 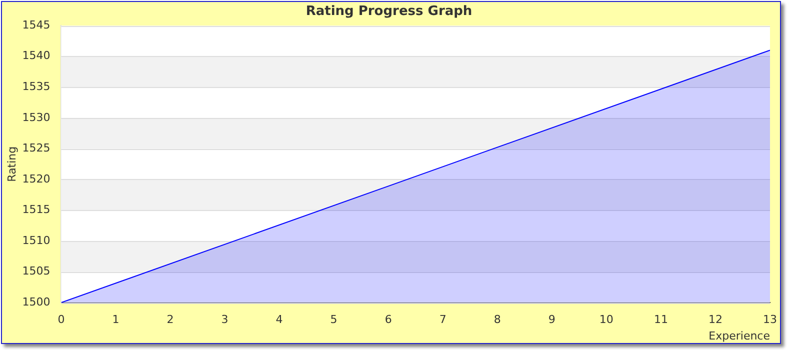 What do you see at coordinates (552, 319) in the screenshot?
I see `x-tick-label: 9` at bounding box center [552, 319].